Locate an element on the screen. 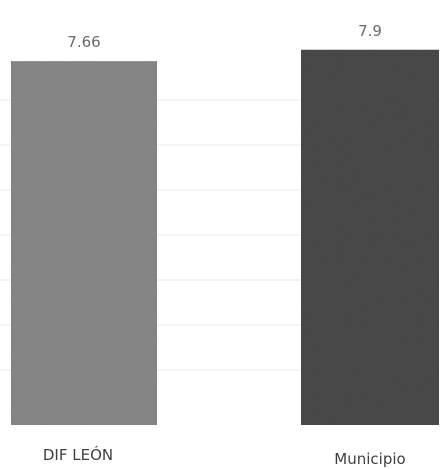 The image size is (440, 469). data-label: 7.66 is located at coordinates (83, 42).